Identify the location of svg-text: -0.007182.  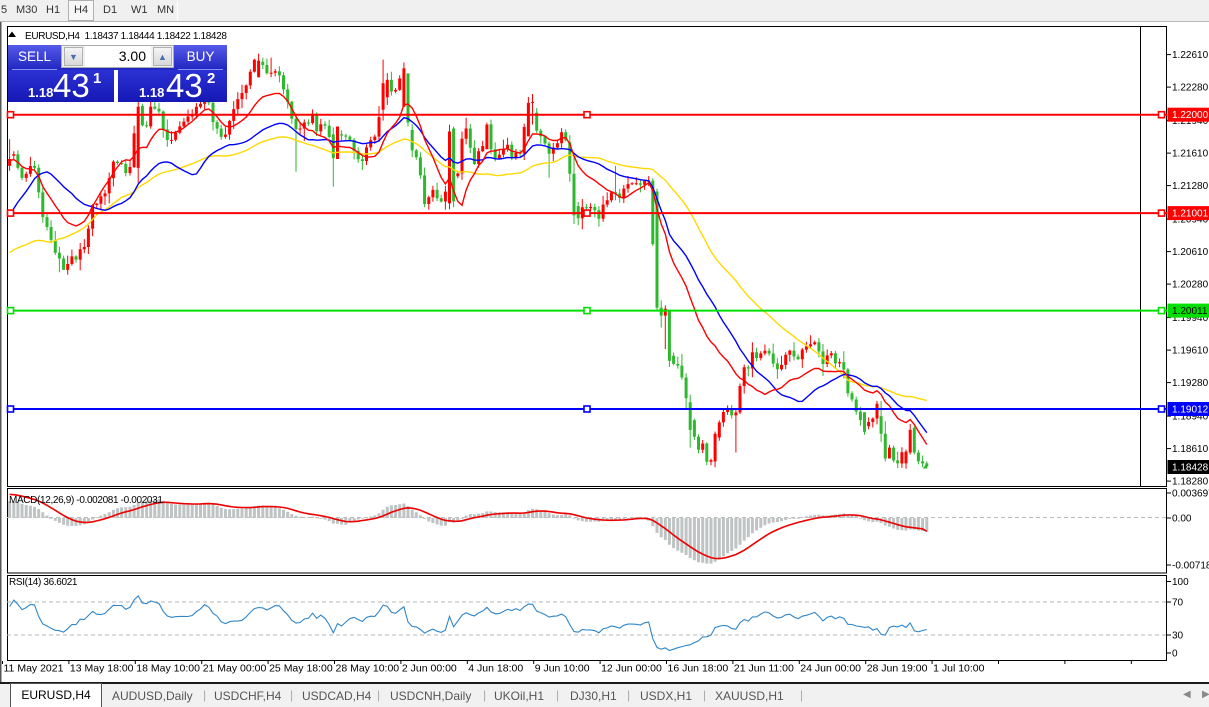
(1190, 566).